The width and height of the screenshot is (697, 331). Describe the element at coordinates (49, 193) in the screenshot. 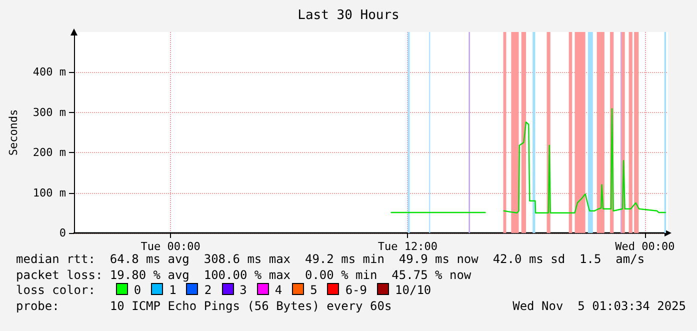

I see `y-tick-label: 100 m` at that location.